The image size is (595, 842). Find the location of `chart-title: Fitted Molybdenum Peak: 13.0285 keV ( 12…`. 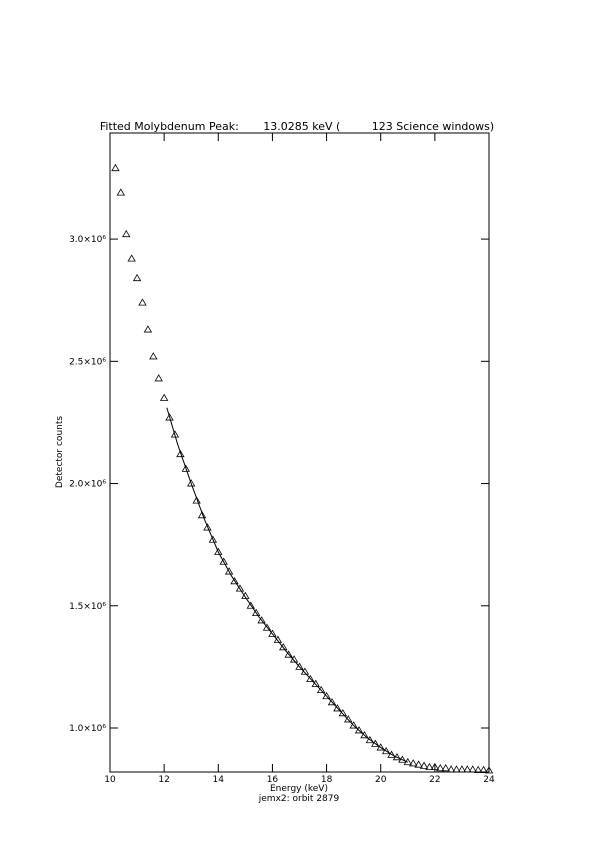

chart-title: Fitted Molybdenum Peak: 13.0285 keV ( 12… is located at coordinates (297, 126).